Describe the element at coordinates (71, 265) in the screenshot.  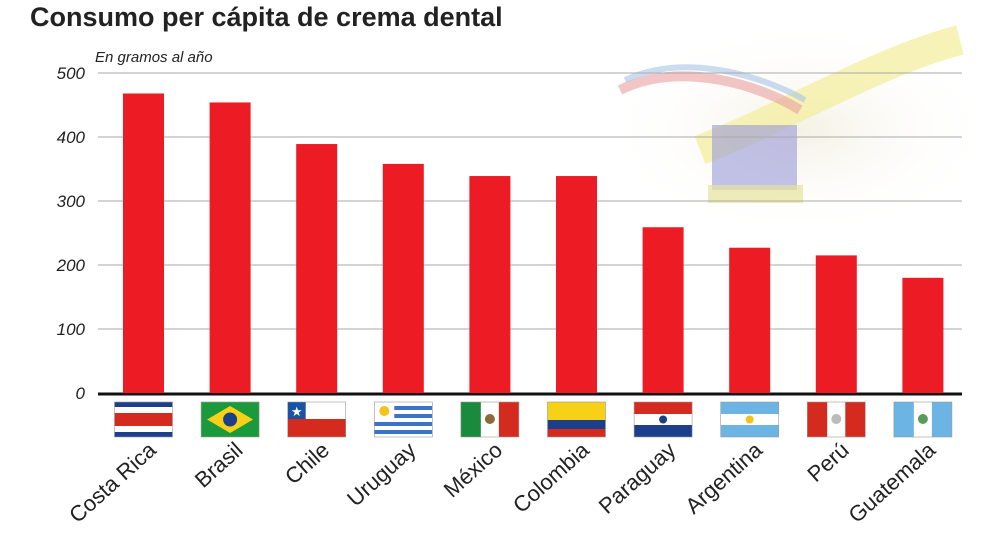
I see `y-tick-label: 200` at that location.